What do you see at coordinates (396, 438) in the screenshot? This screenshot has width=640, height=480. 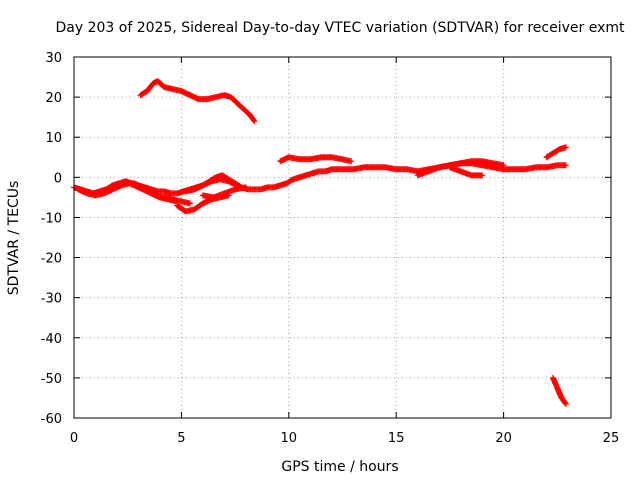 I see `x-tick-label: 15` at bounding box center [396, 438].